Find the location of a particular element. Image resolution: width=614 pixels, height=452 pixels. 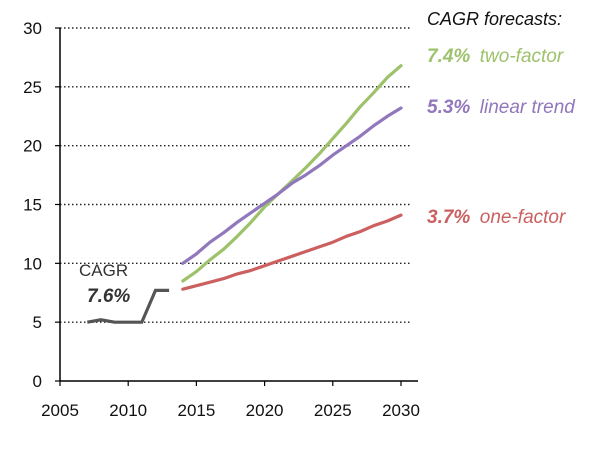

y-tick-label: 15 is located at coordinates (32, 205).